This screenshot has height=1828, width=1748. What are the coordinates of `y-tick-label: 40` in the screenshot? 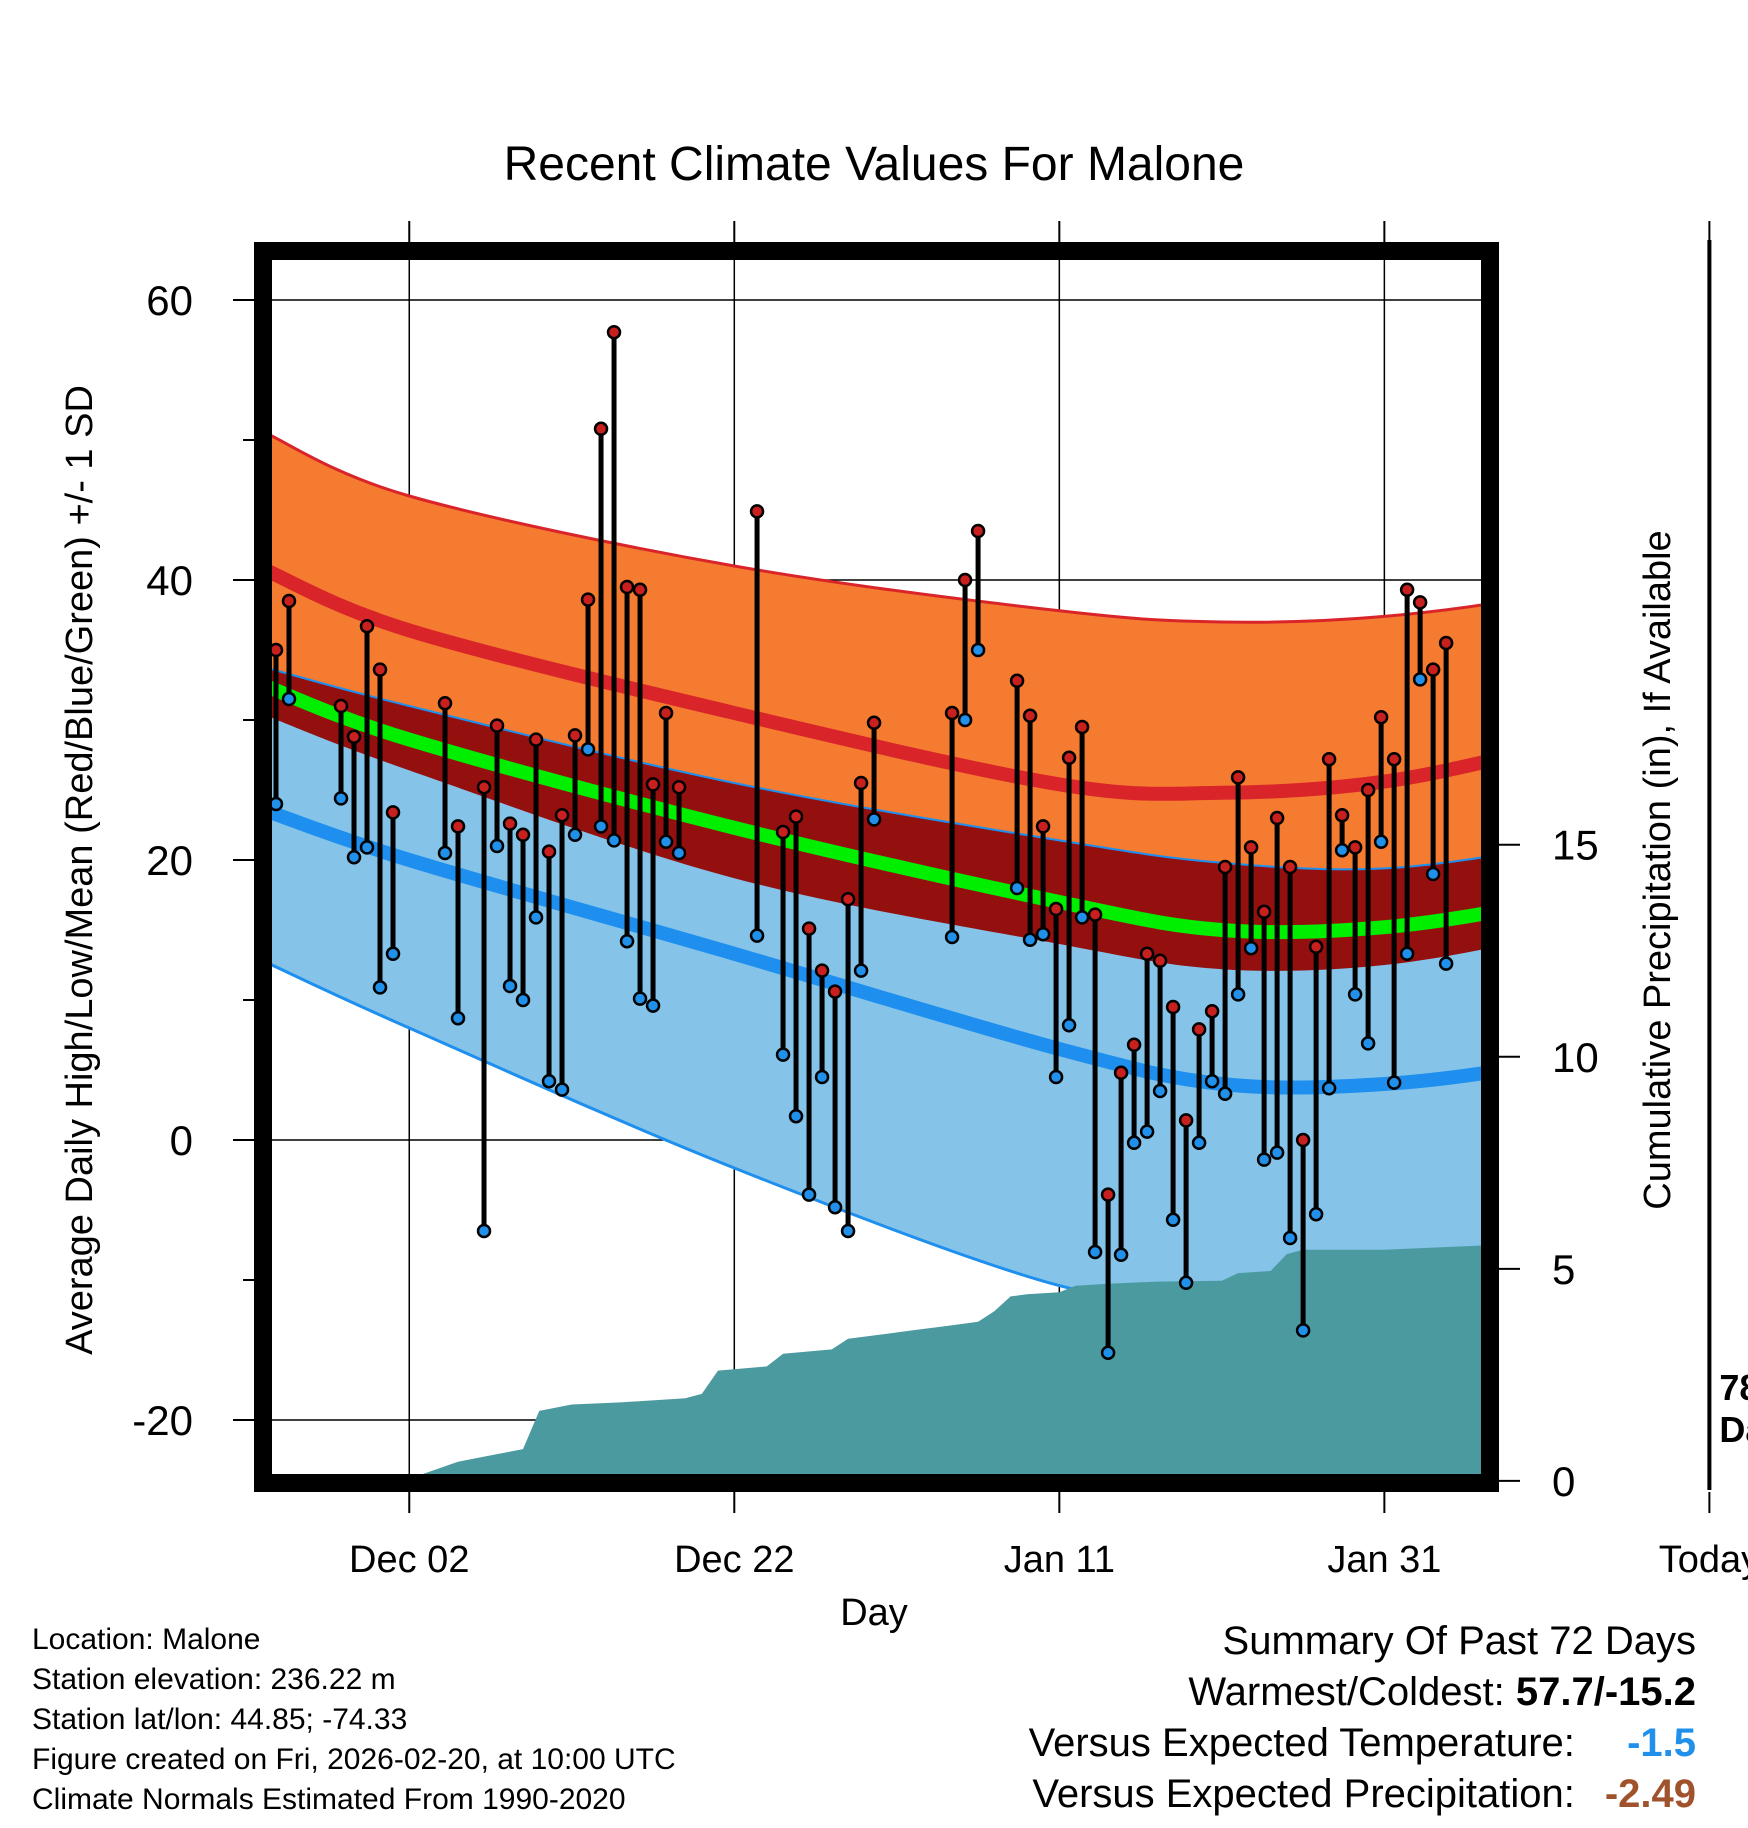 It's located at (169, 580).